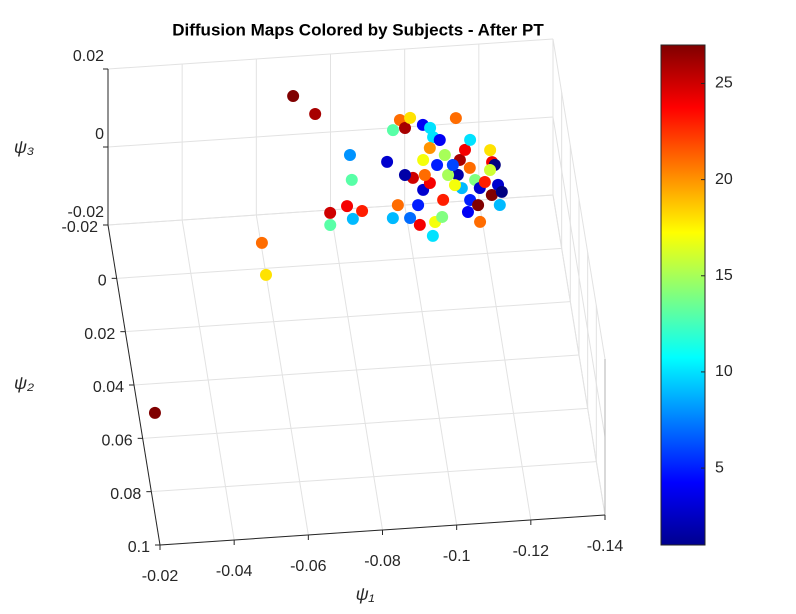  What do you see at coordinates (724, 83) in the screenshot?
I see `colorbar-tick-label: 25` at bounding box center [724, 83].